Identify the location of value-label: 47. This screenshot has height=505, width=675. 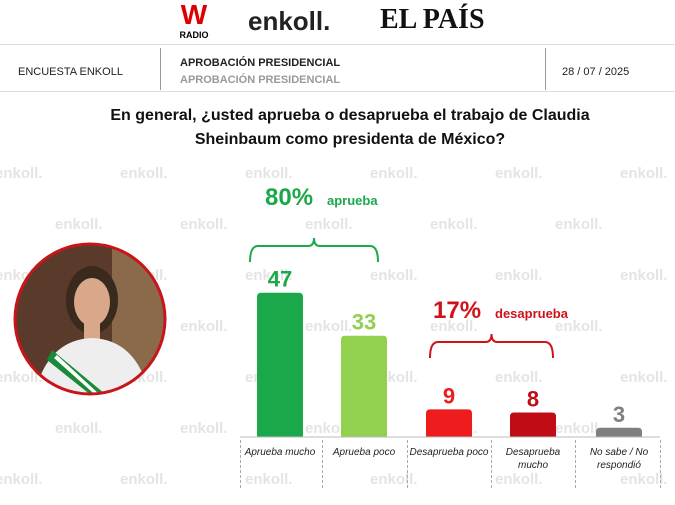
(280, 279).